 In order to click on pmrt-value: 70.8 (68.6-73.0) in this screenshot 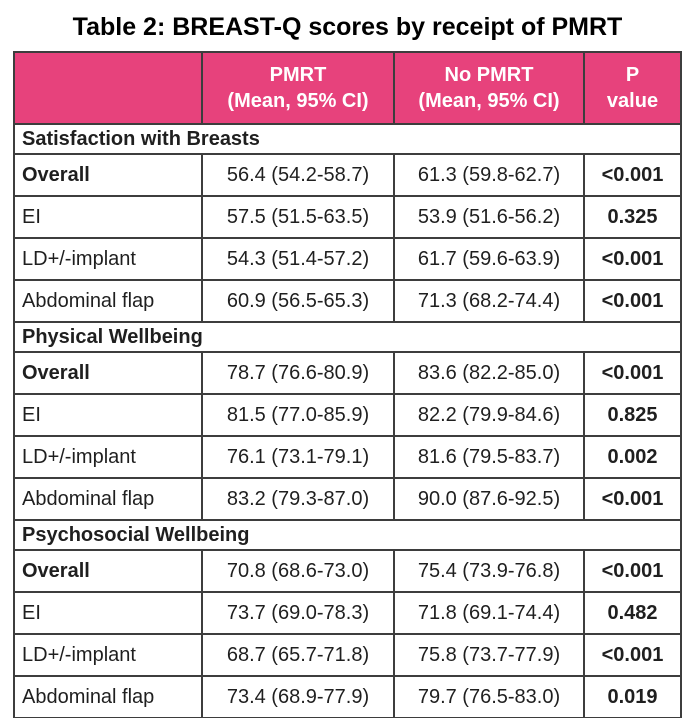, I will do `click(298, 571)`.